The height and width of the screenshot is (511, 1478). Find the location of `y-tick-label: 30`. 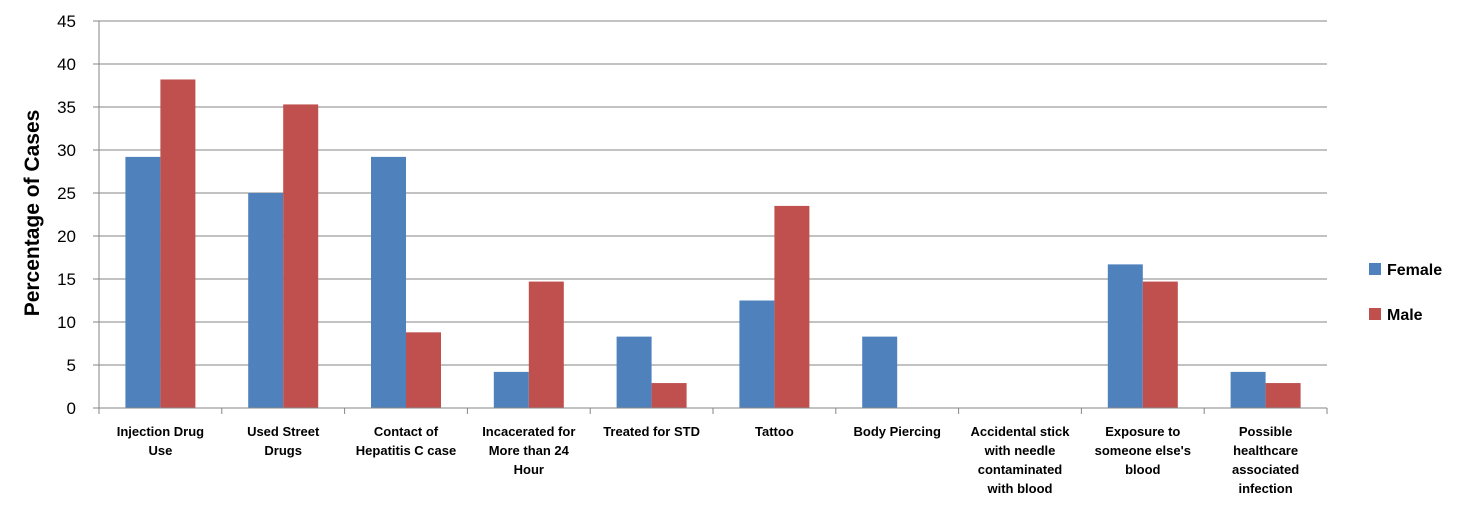

y-tick-label: 30 is located at coordinates (66, 150).